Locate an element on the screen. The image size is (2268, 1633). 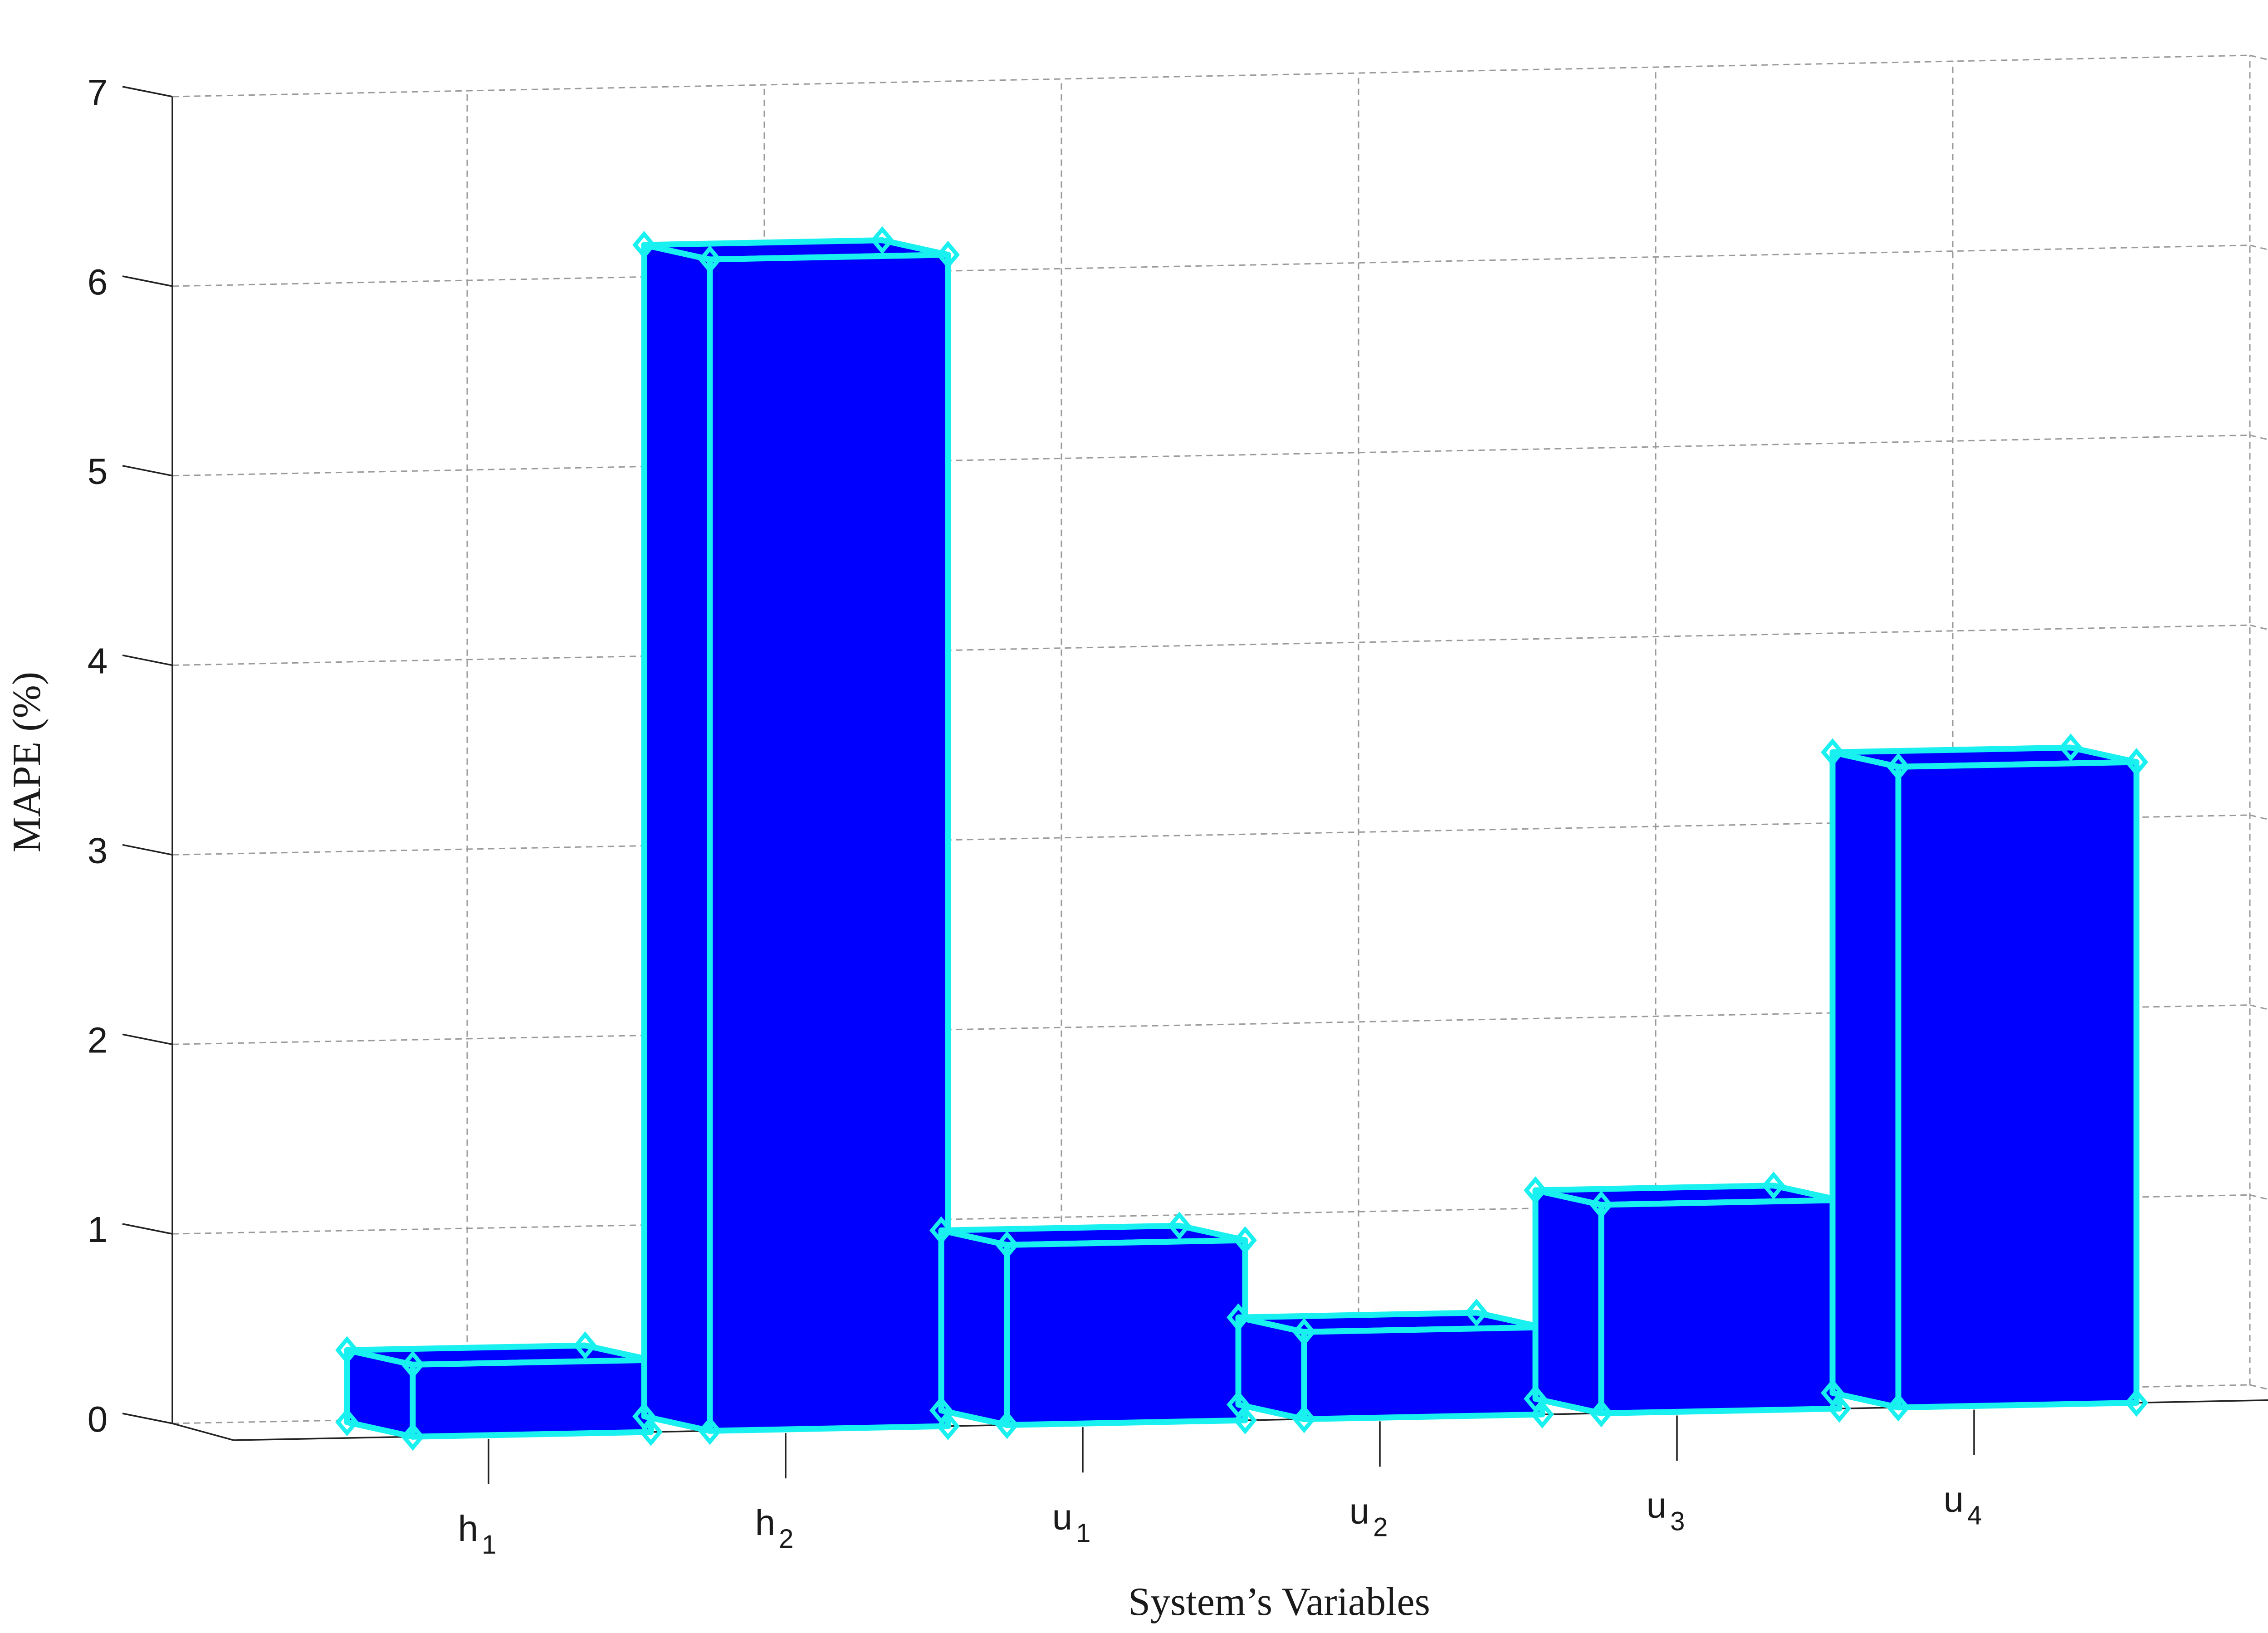
y-tick-label: 5 is located at coordinates (98, 472).